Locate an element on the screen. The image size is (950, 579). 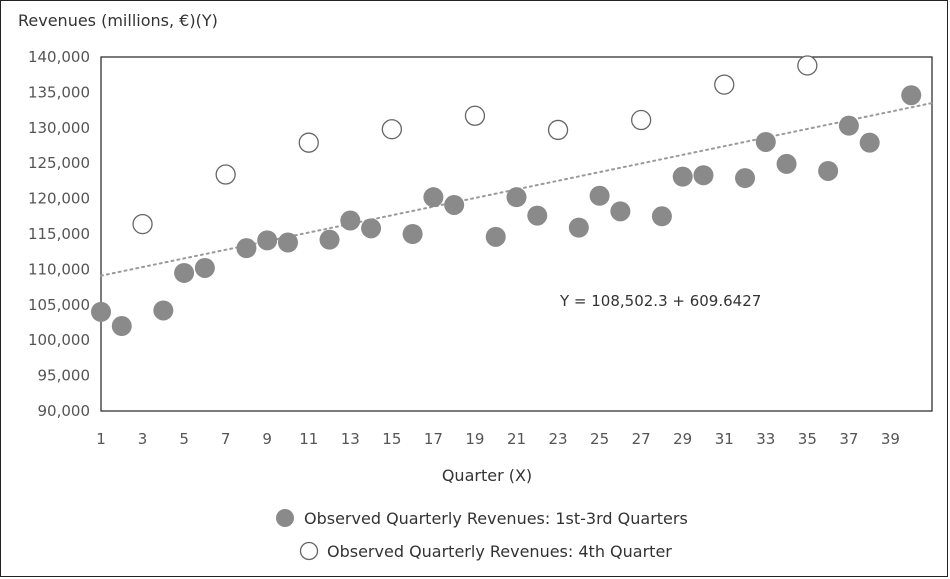
legend-label-hollow: Observed Quarterly Revenues: 4th Quarter is located at coordinates (499, 551).